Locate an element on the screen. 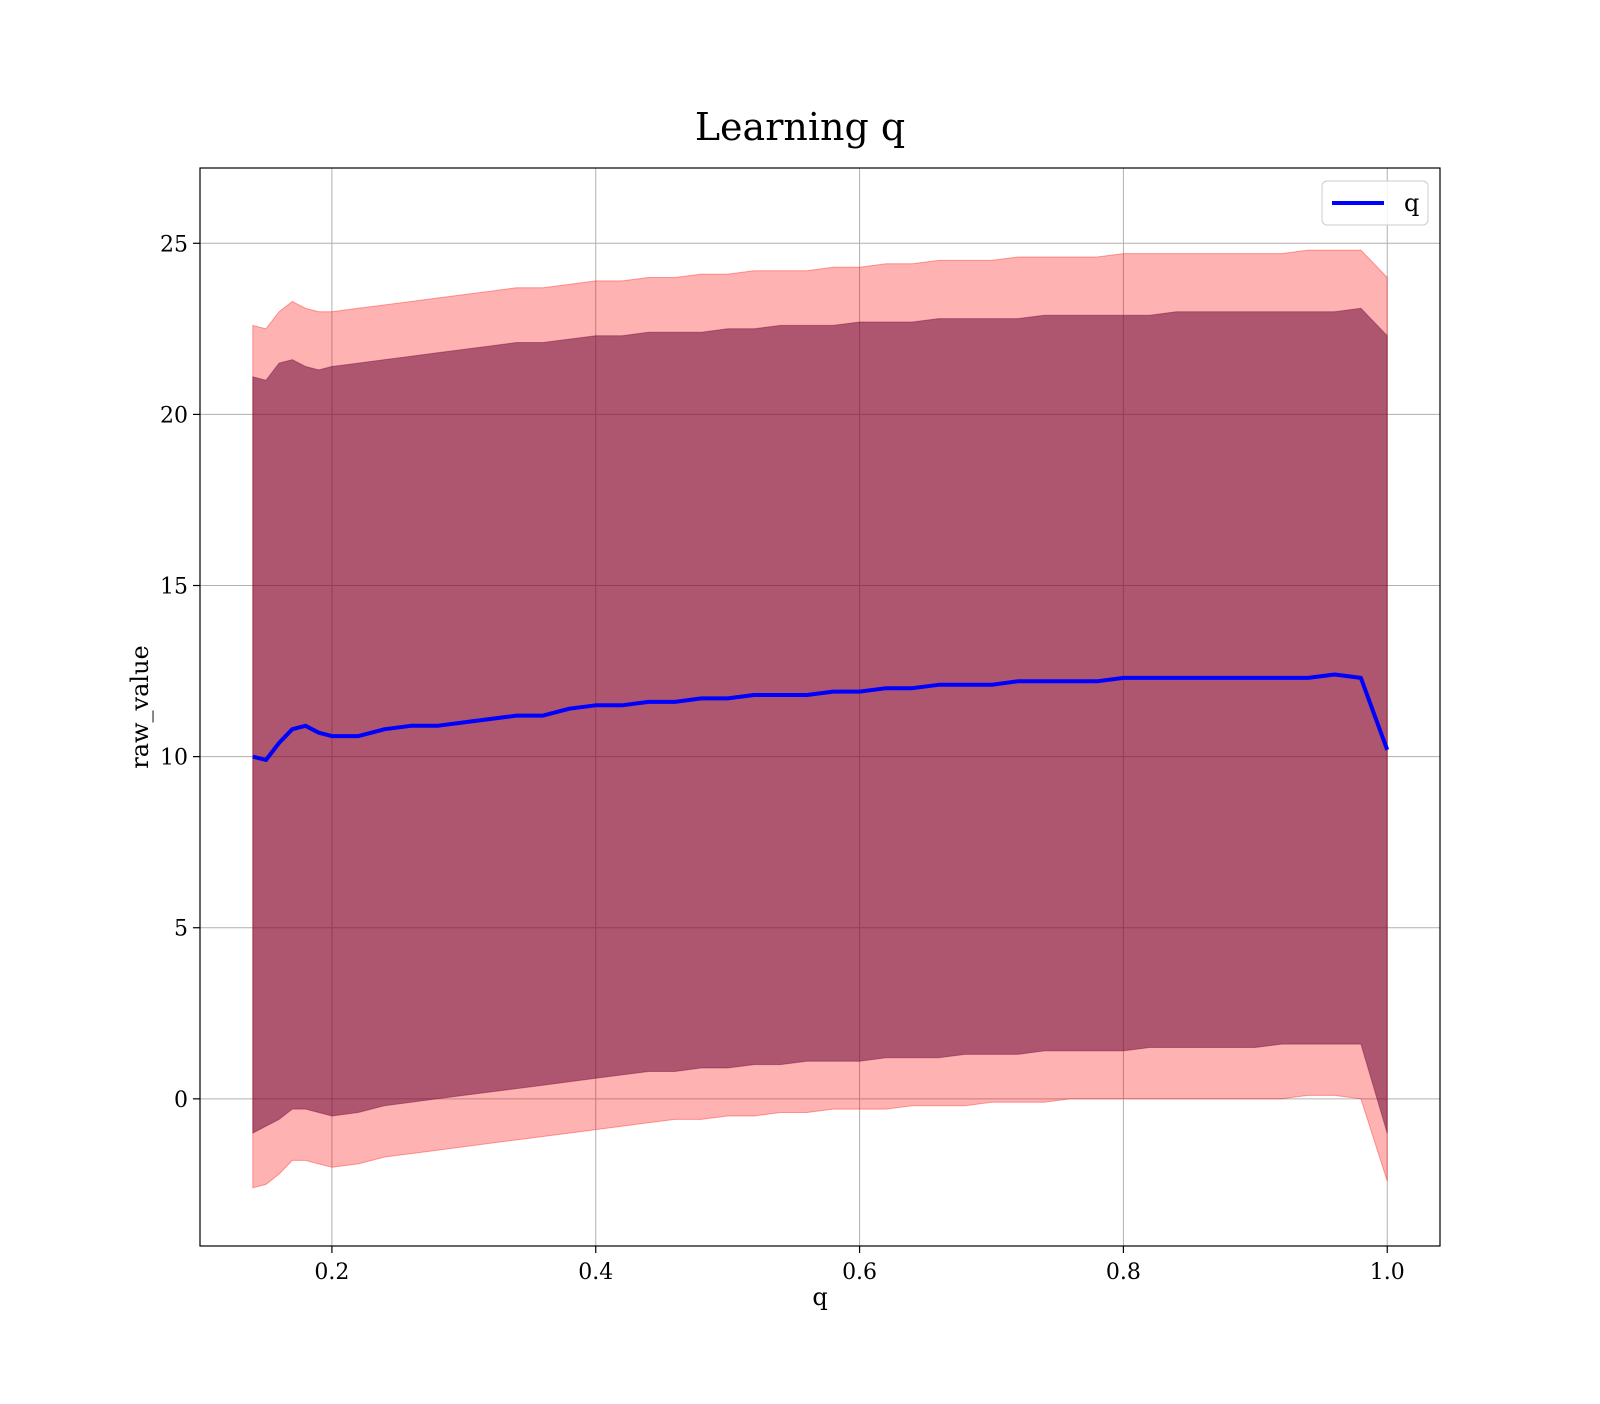 The image size is (1600, 1404). series-lines is located at coordinates (821, 717).